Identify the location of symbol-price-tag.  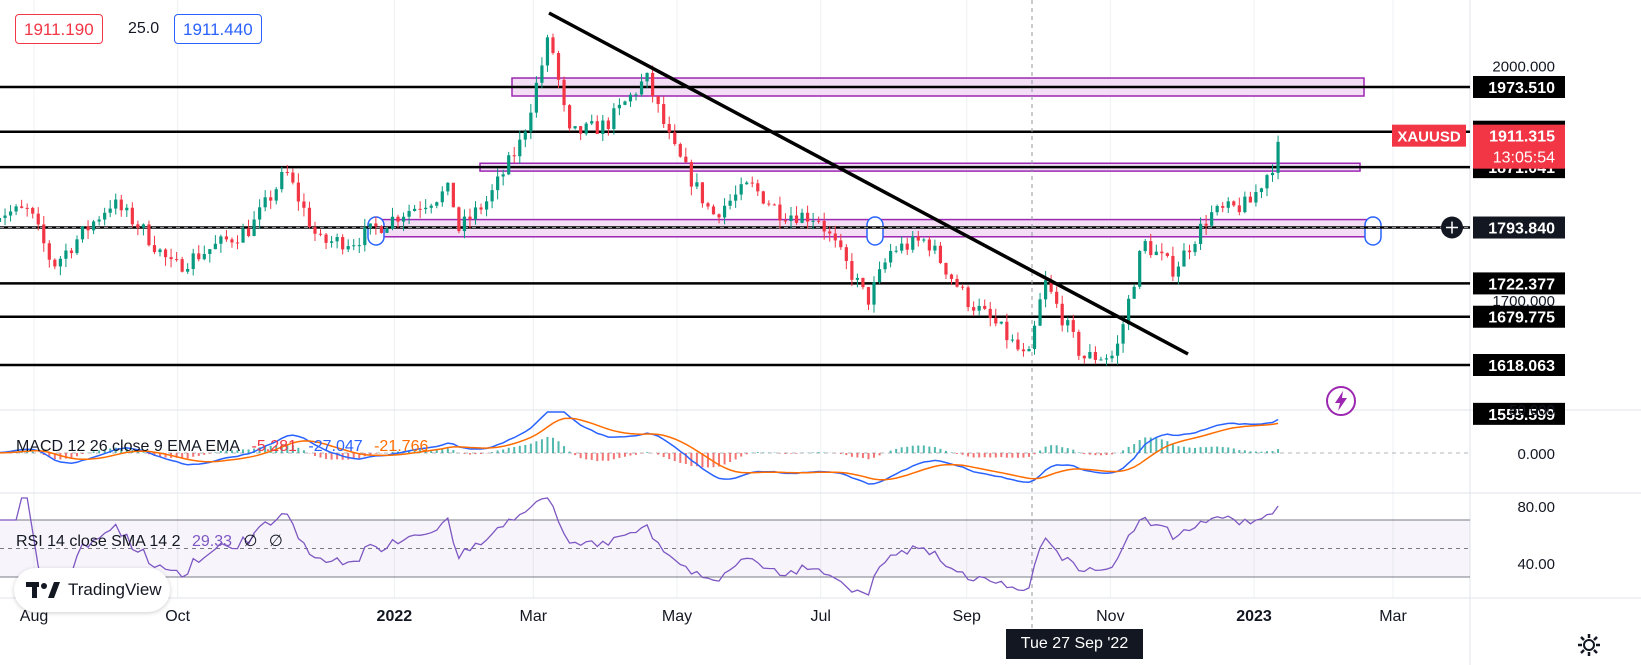
(1429, 135).